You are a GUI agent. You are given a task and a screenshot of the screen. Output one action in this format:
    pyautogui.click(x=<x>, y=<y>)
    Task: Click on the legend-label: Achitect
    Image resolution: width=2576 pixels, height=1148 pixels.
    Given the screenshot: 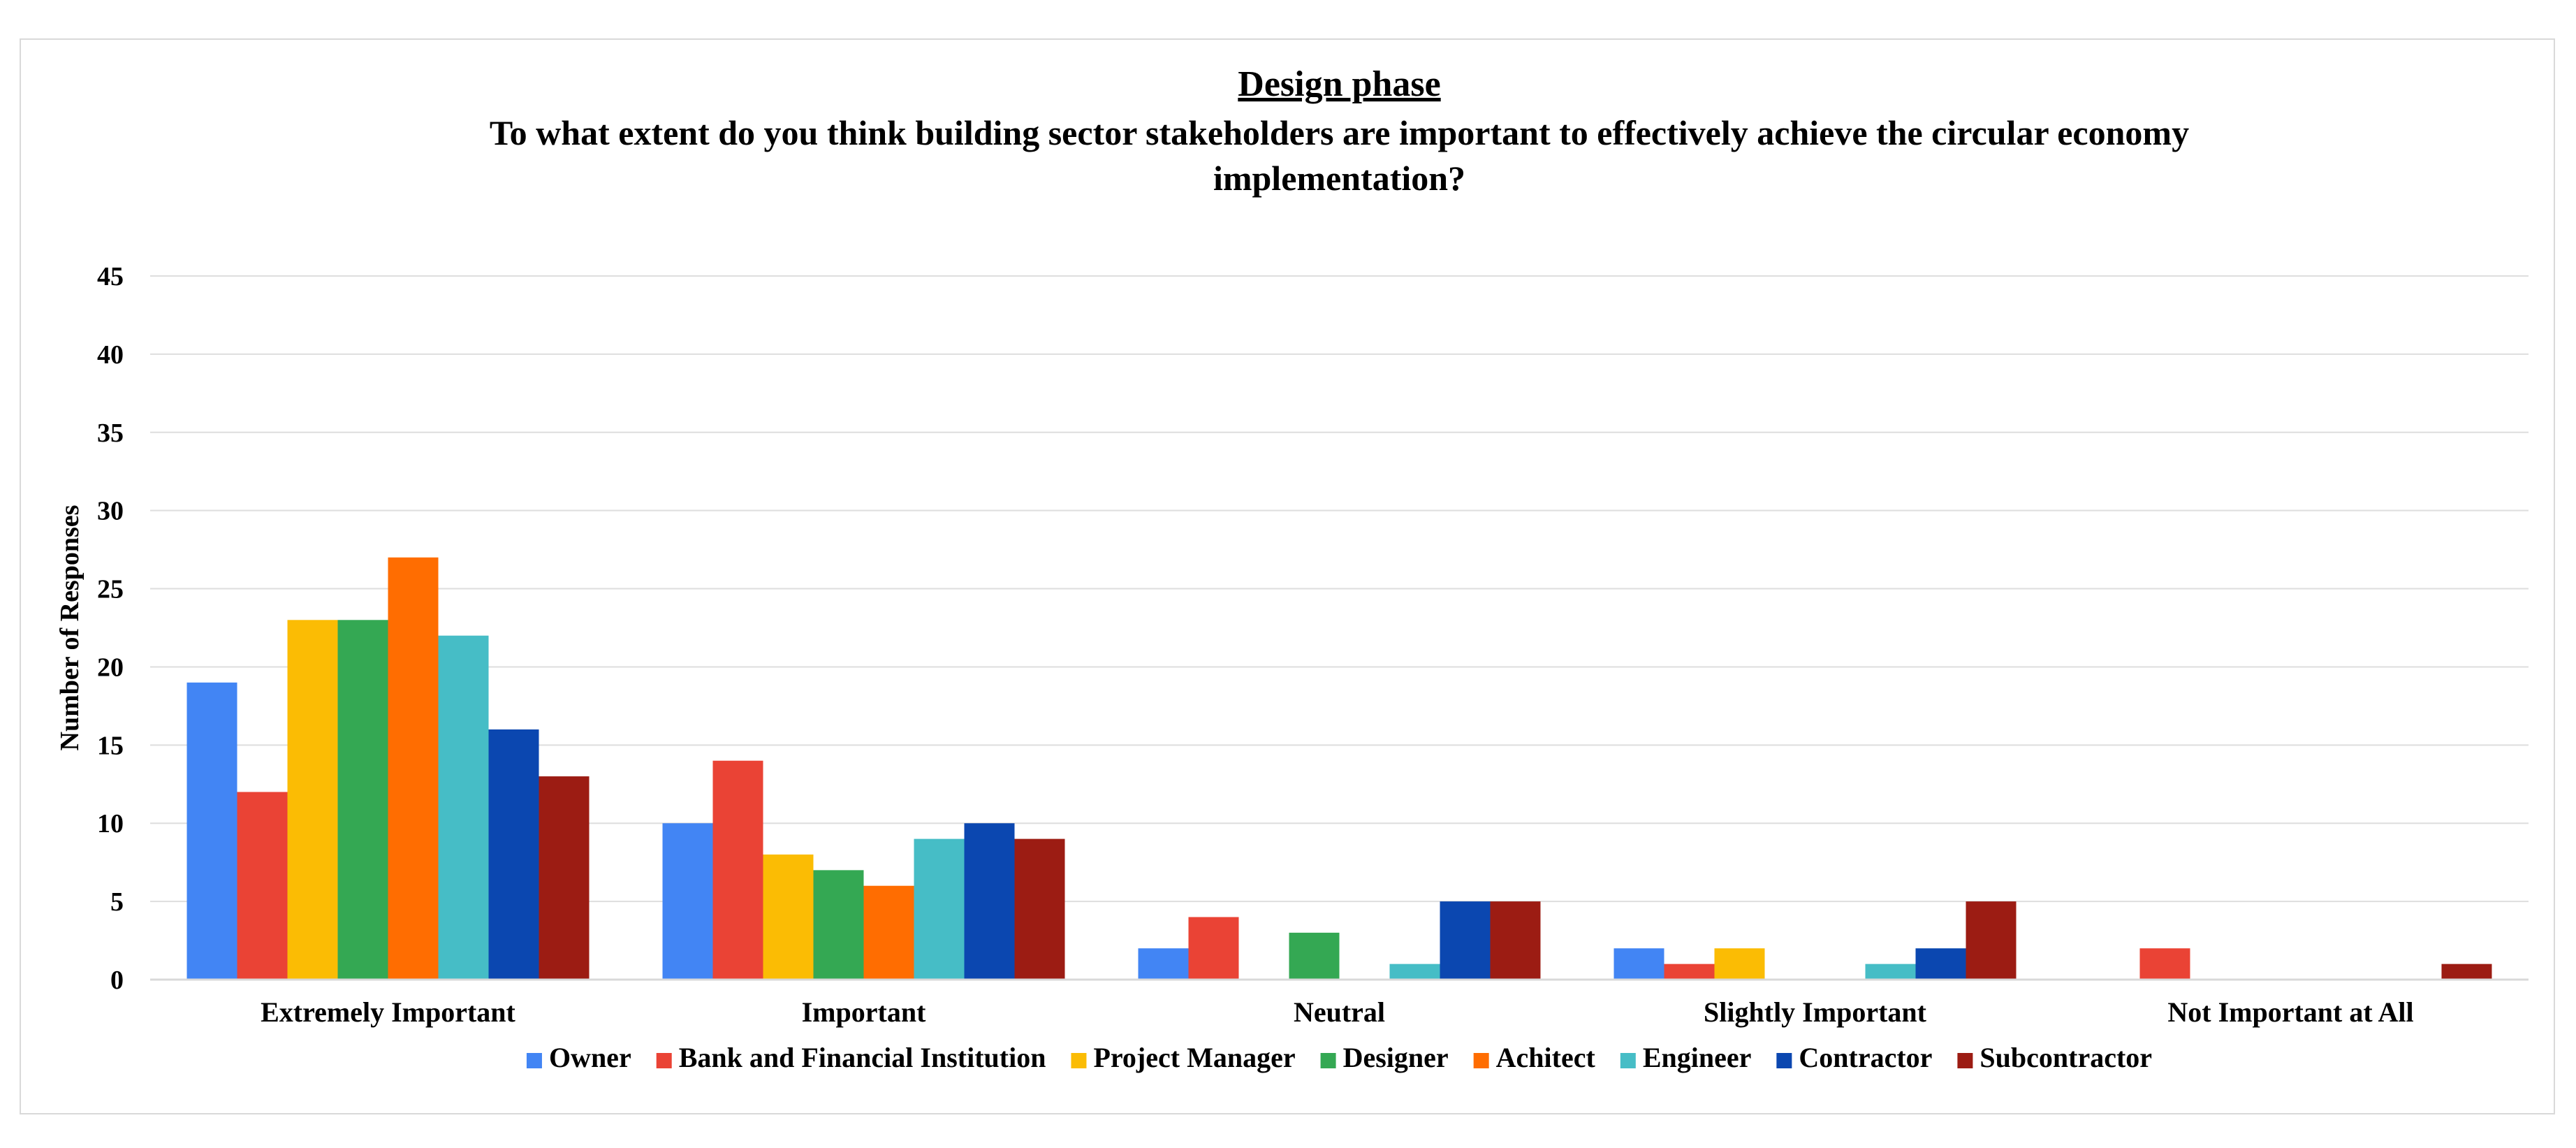 What is the action you would take?
    pyautogui.click(x=1546, y=1057)
    